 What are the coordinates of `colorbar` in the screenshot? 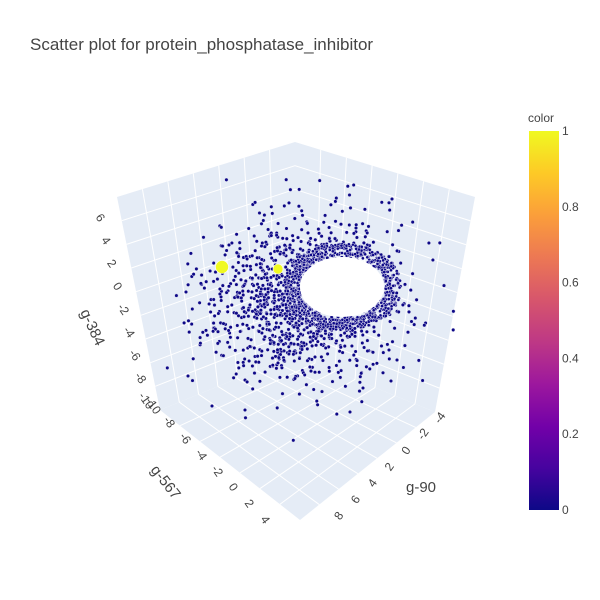 It's located at (544, 320).